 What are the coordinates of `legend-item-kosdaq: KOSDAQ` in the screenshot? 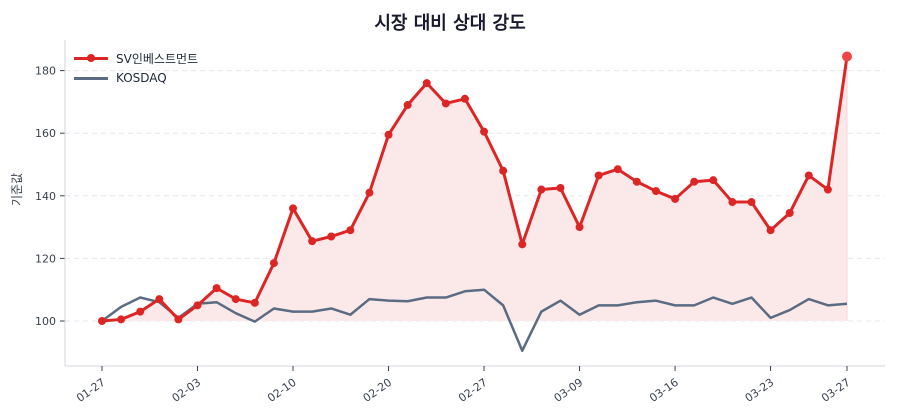 It's located at (136, 78).